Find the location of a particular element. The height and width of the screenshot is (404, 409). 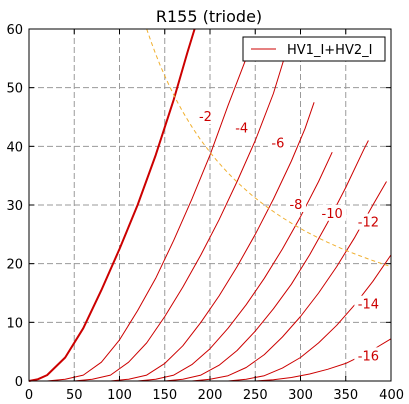

x-tick-label: 350 is located at coordinates (345, 395).